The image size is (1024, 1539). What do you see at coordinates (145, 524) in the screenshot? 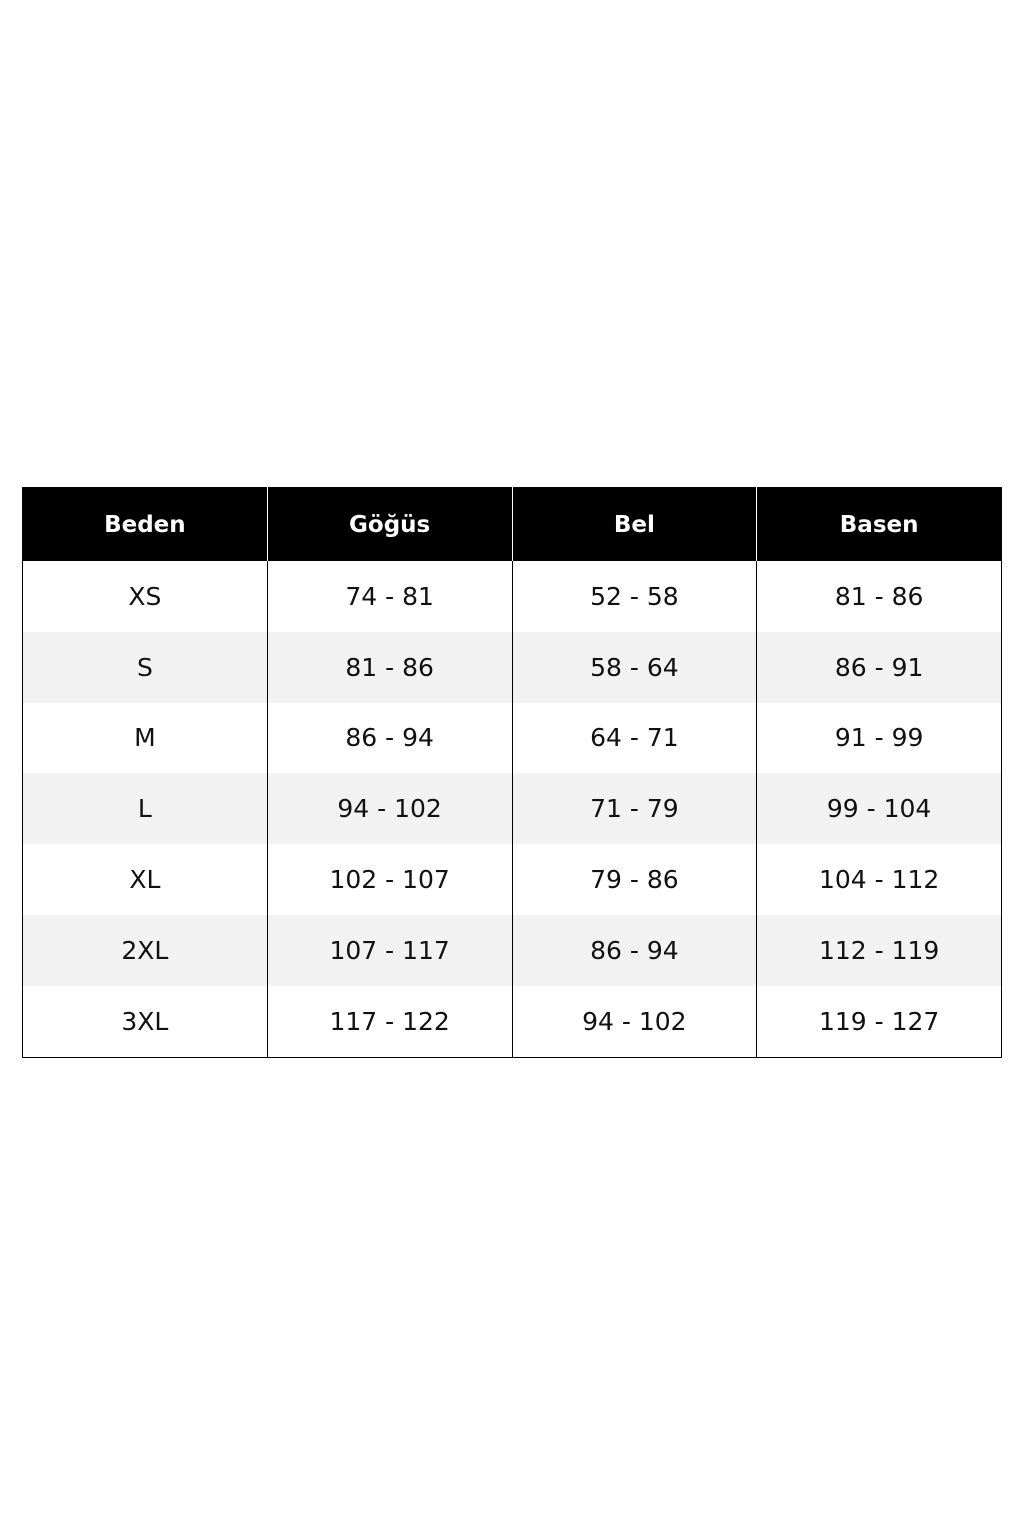
I see `header-beden: Beden` at bounding box center [145, 524].